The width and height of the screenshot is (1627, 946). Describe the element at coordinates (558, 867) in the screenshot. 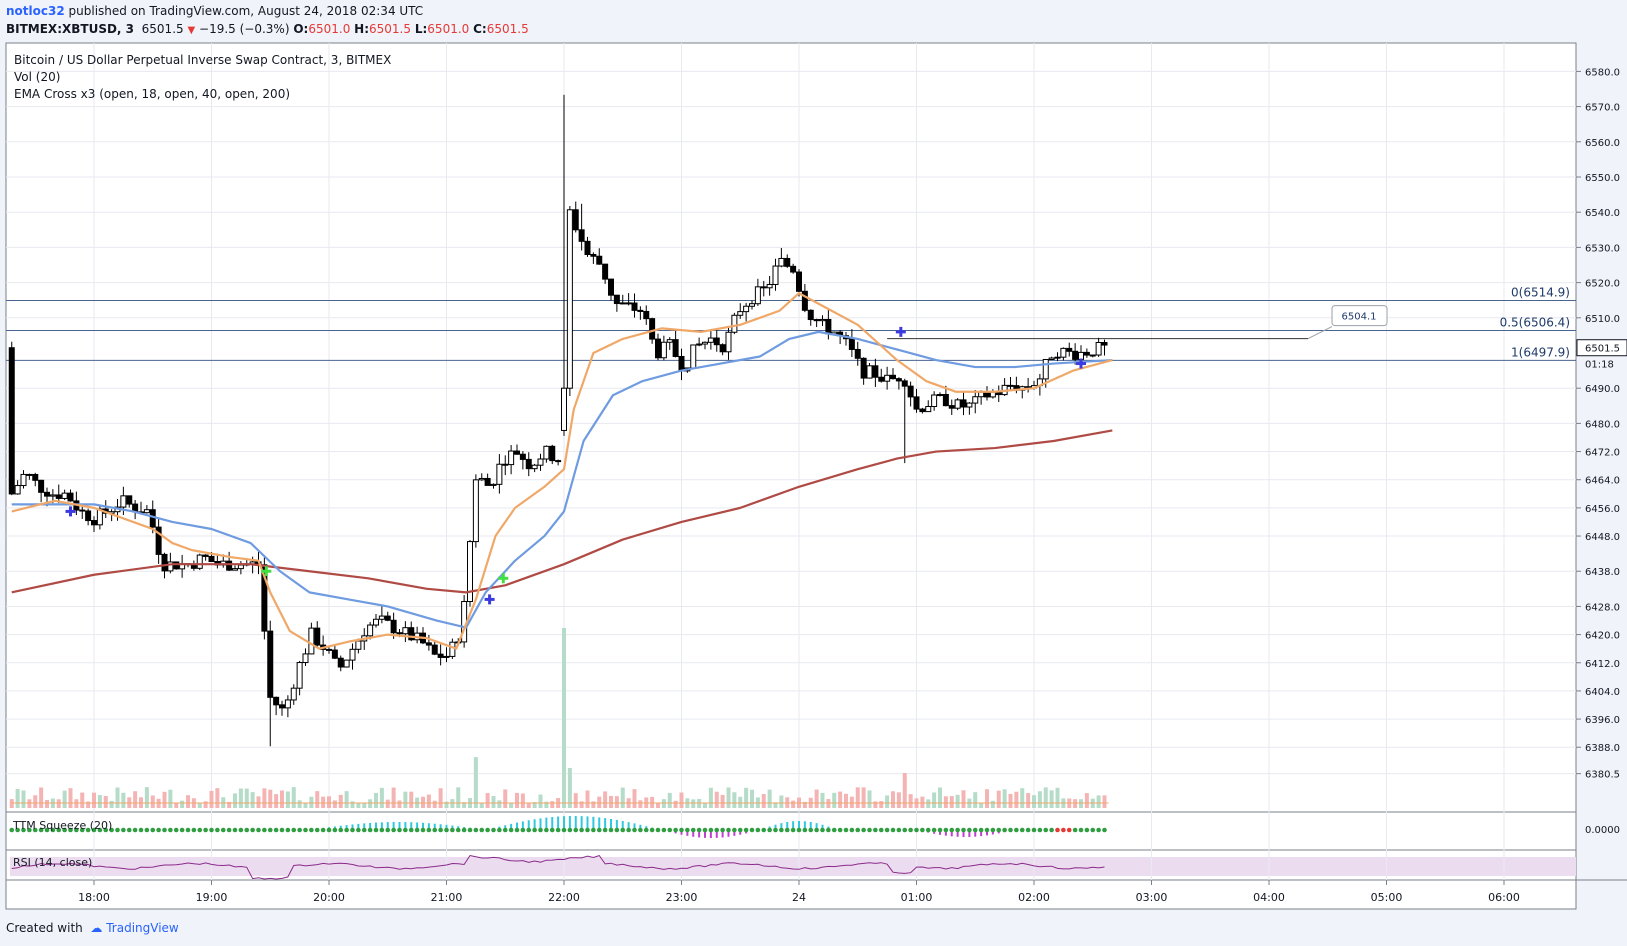

I see `rsi-line` at that location.